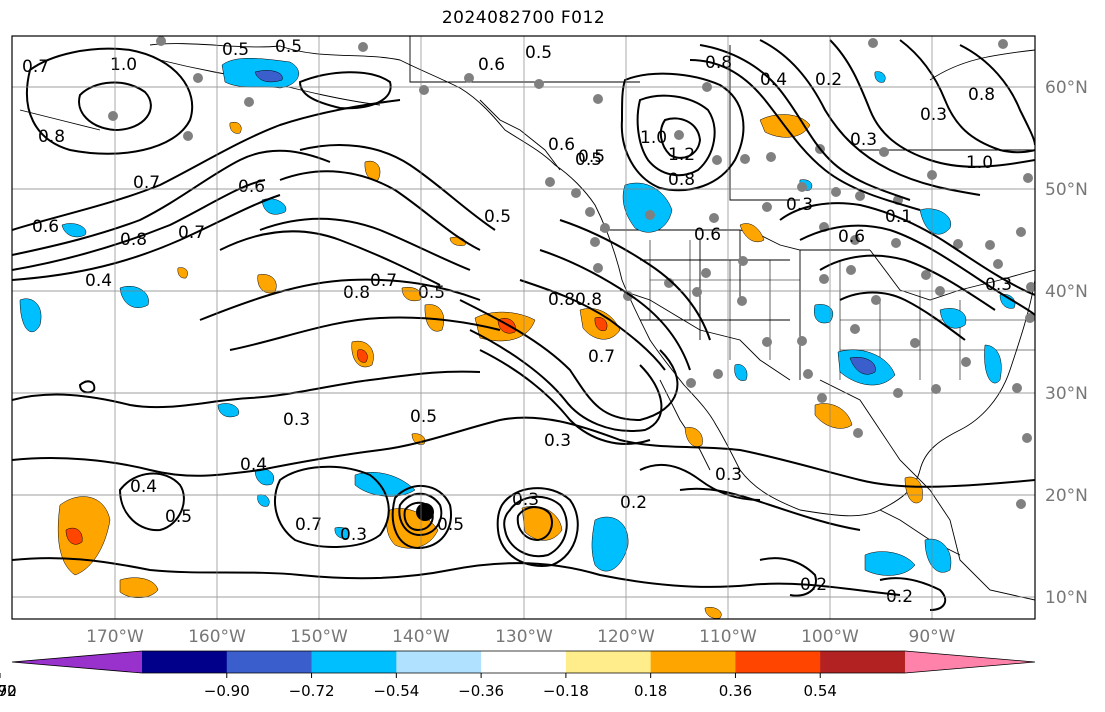 This screenshot has height=712, width=1105. What do you see at coordinates (425, 512) in the screenshot?
I see `cyclone-center-marker` at bounding box center [425, 512].